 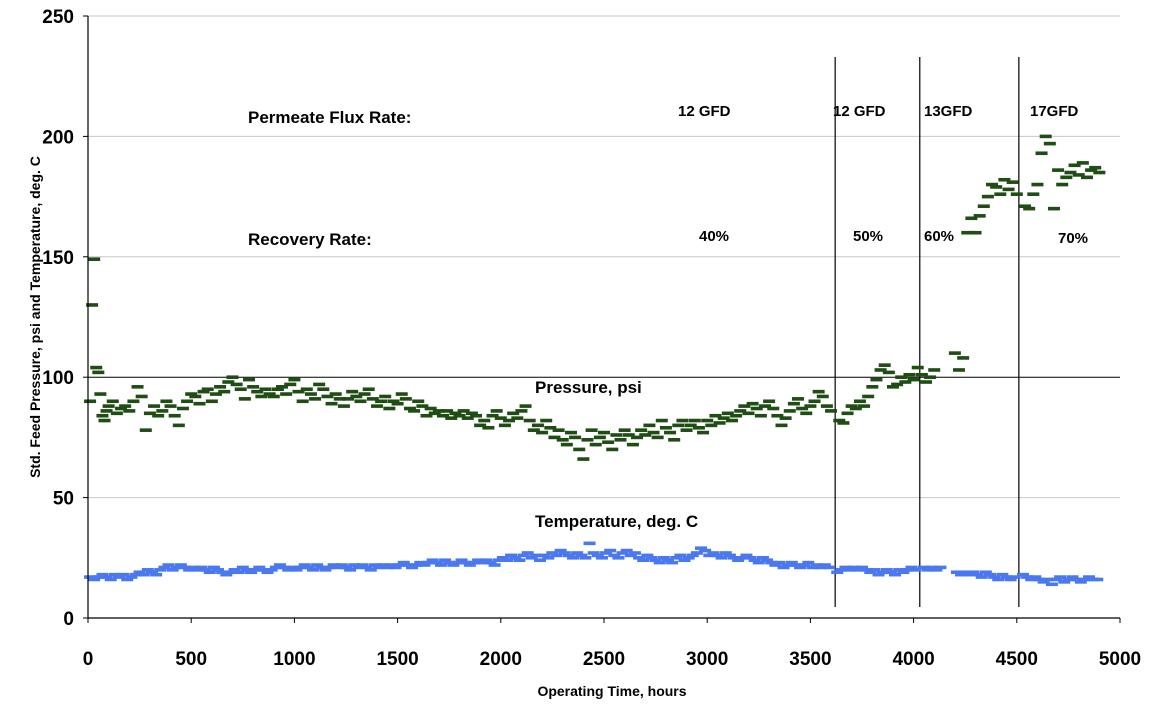 What do you see at coordinates (588, 387) in the screenshot?
I see `pressure-series-label: Pressure, psi` at bounding box center [588, 387].